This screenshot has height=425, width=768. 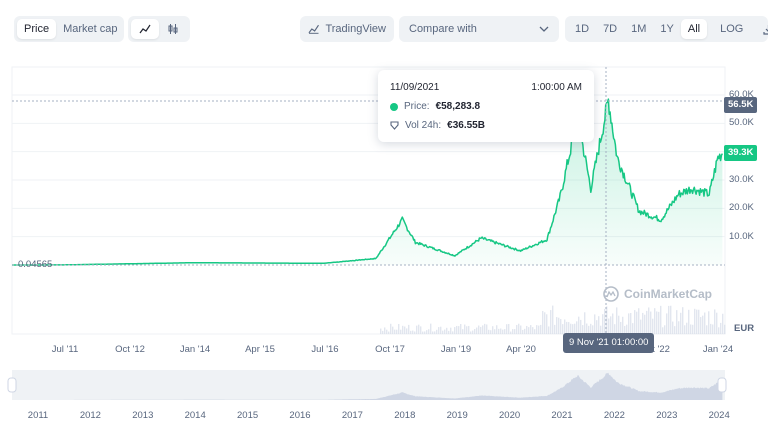 I want to click on x-tick-label: Jul '16, so click(x=325, y=349).